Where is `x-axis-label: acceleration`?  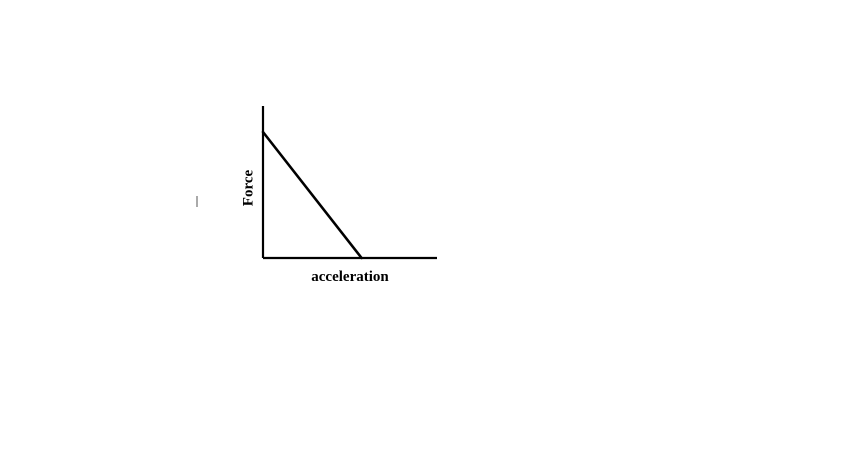 x-axis-label: acceleration is located at coordinates (350, 277).